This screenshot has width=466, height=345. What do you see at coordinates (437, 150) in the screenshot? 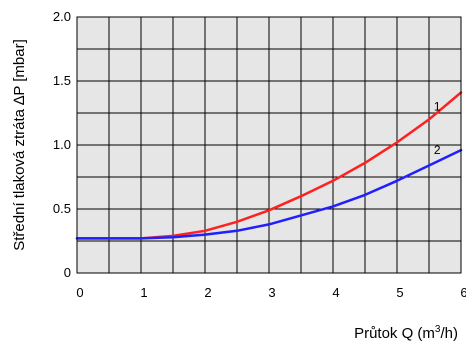
I see `series-label-2: 2` at bounding box center [437, 150].